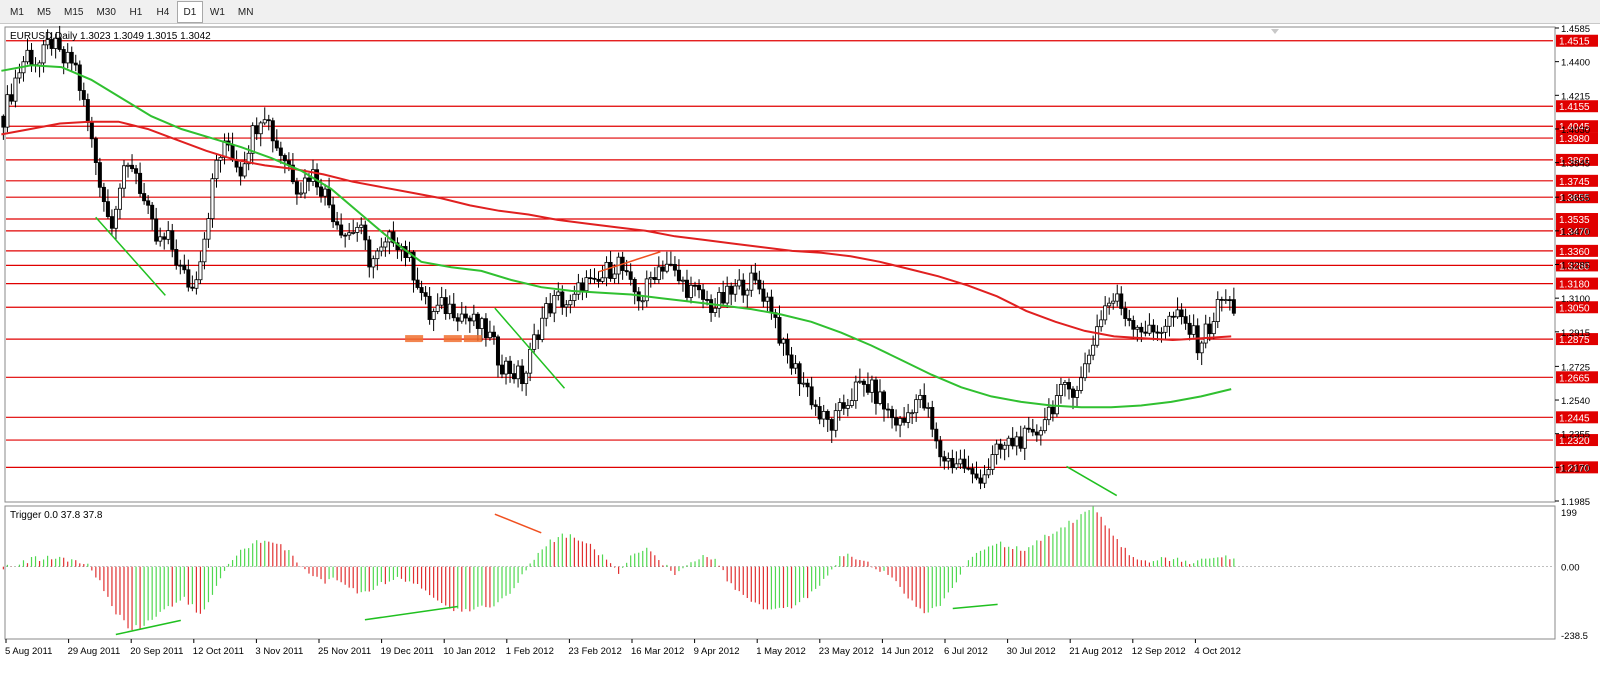 The height and width of the screenshot is (673, 1600). Describe the element at coordinates (1575, 367) in the screenshot. I see `price-tick-label: 1.2725` at that location.